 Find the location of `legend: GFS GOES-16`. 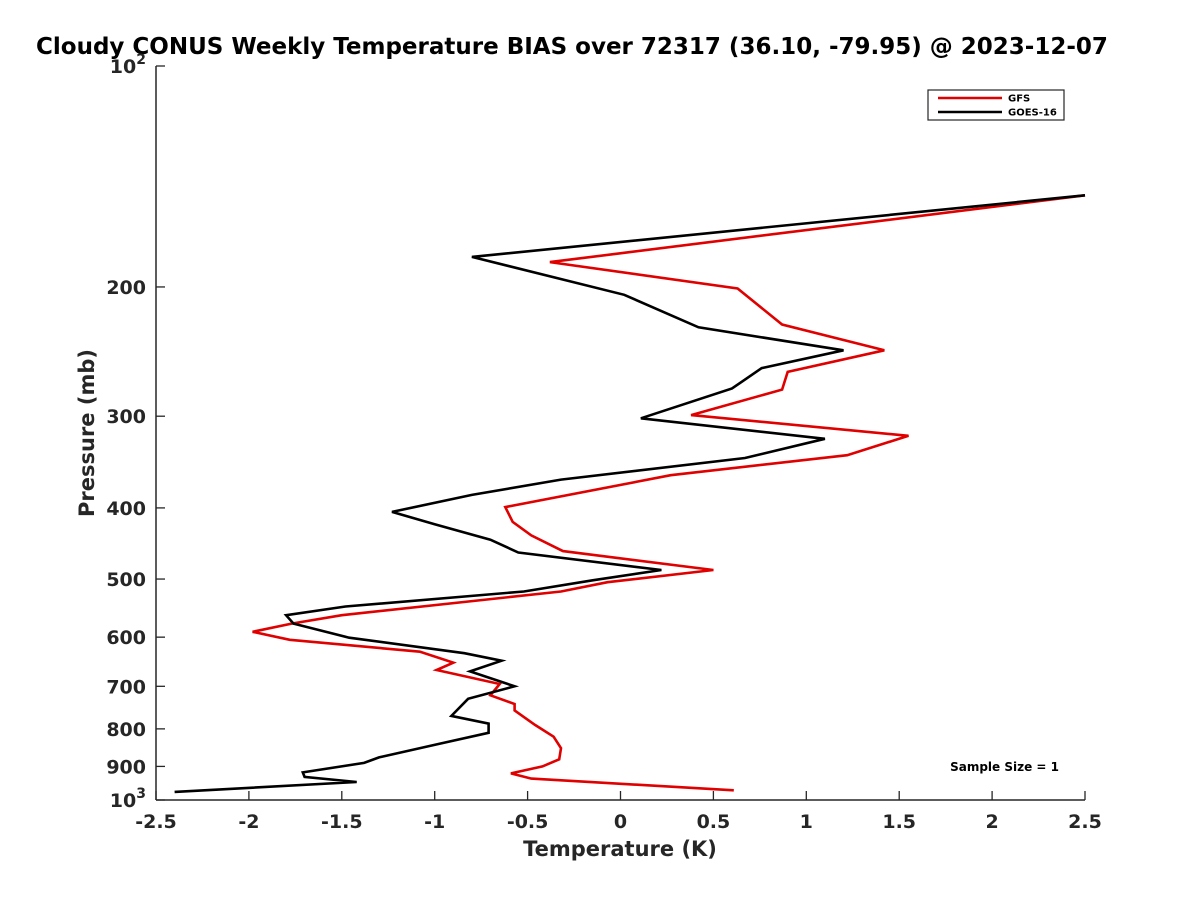

legend: GFS GOES-16 is located at coordinates (996, 105).